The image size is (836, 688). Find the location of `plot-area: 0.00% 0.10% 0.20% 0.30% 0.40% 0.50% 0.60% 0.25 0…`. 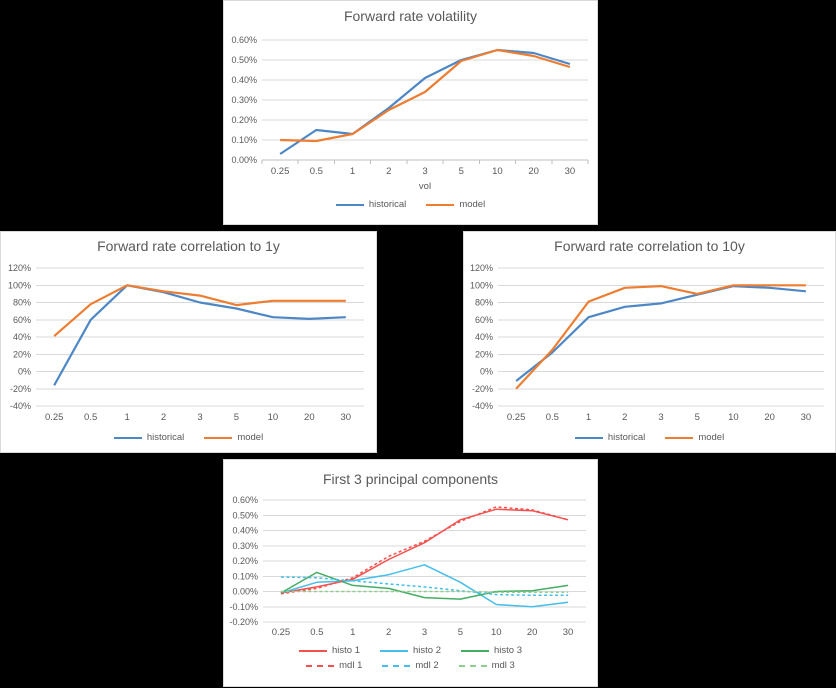

plot-area: 0.00% 0.10% 0.20% 0.30% 0.40% 0.50% 0.60% 0.25 0… is located at coordinates (410, 106).